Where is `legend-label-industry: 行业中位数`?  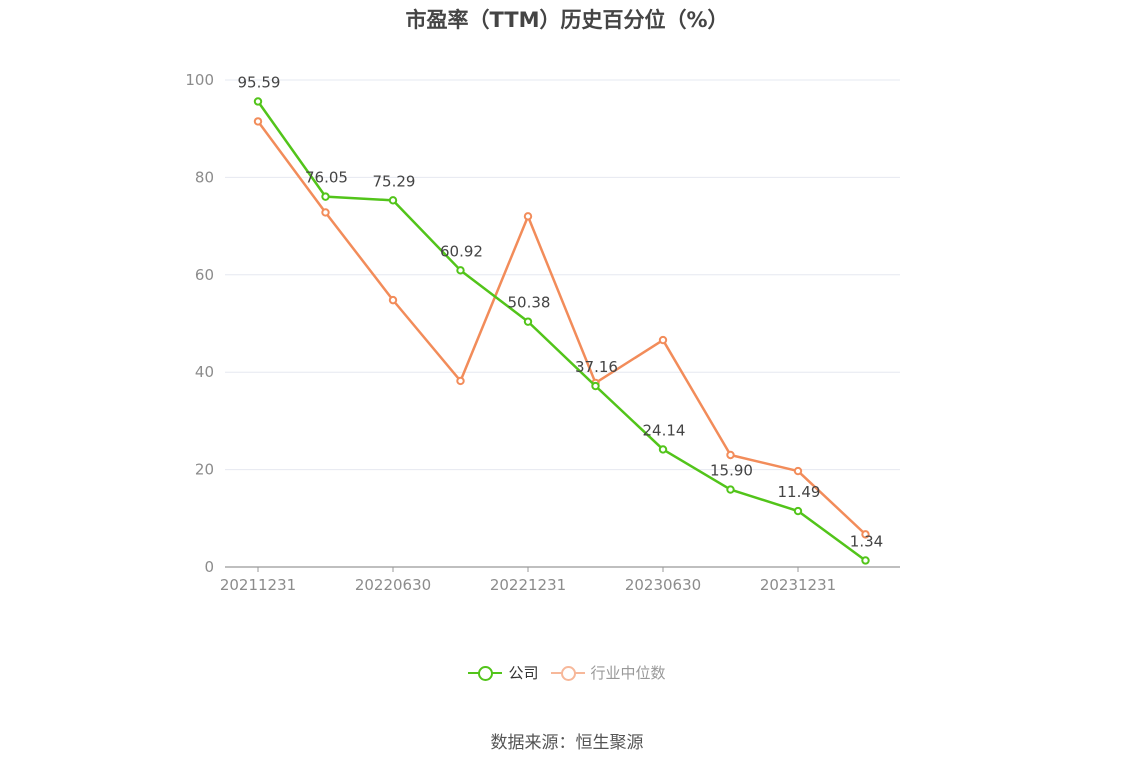
legend-label-industry: 行业中位数 is located at coordinates (628, 673).